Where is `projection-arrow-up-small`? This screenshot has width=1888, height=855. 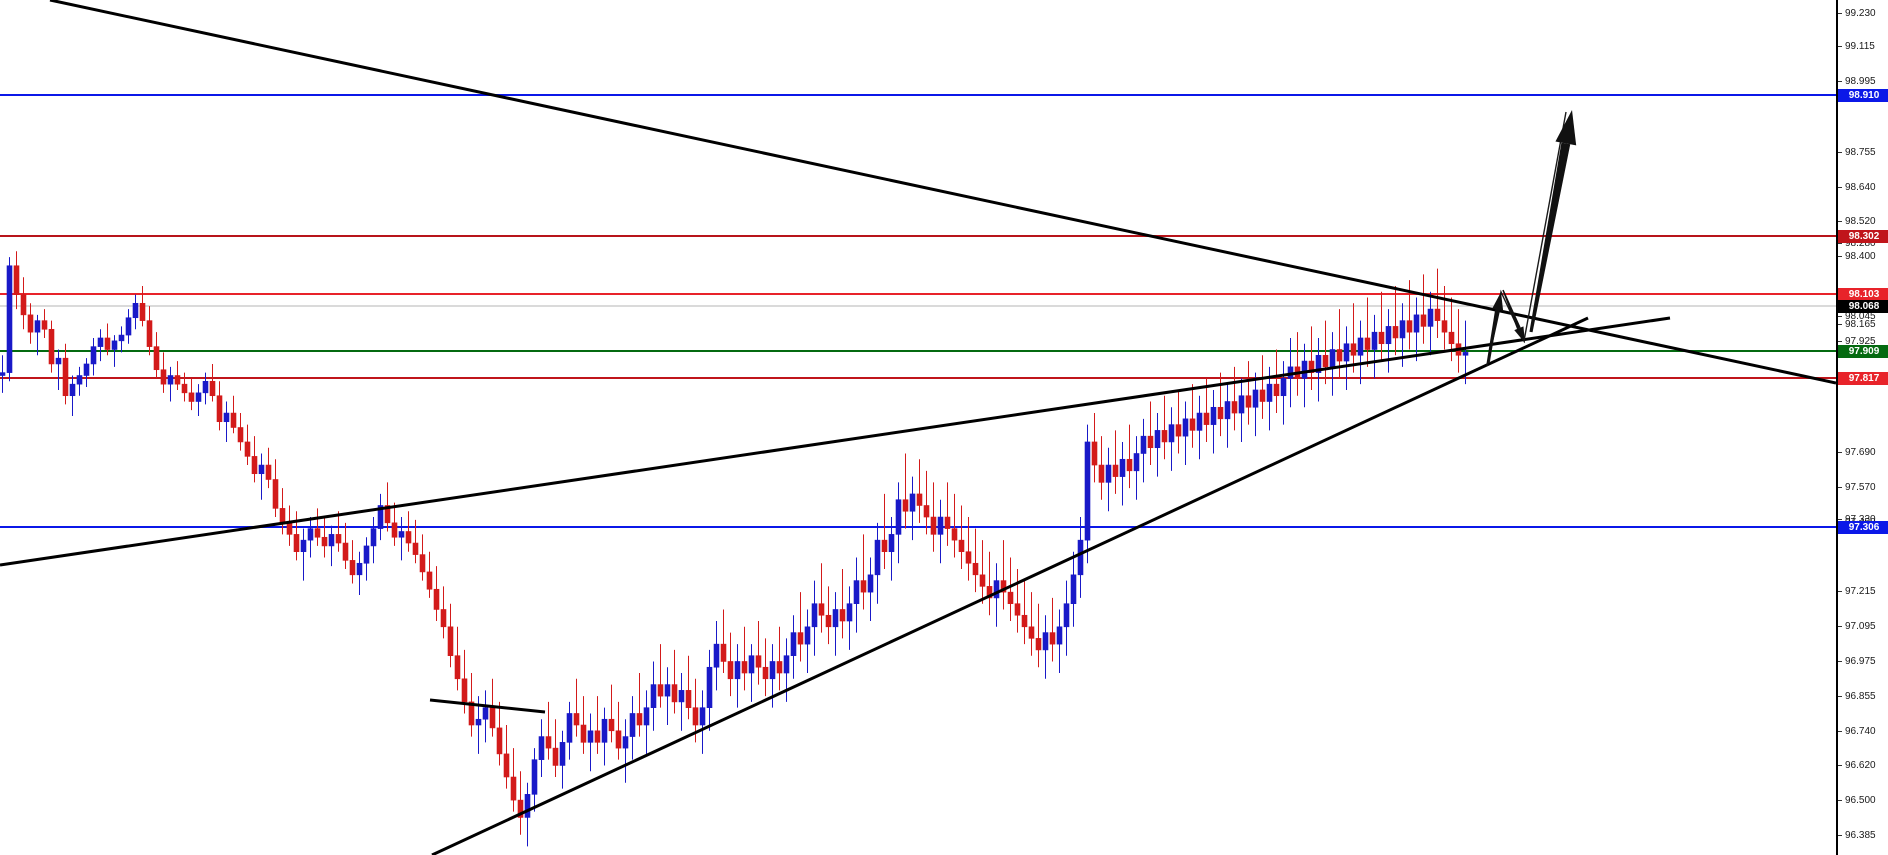 projection-arrow-up-small is located at coordinates (1495, 329).